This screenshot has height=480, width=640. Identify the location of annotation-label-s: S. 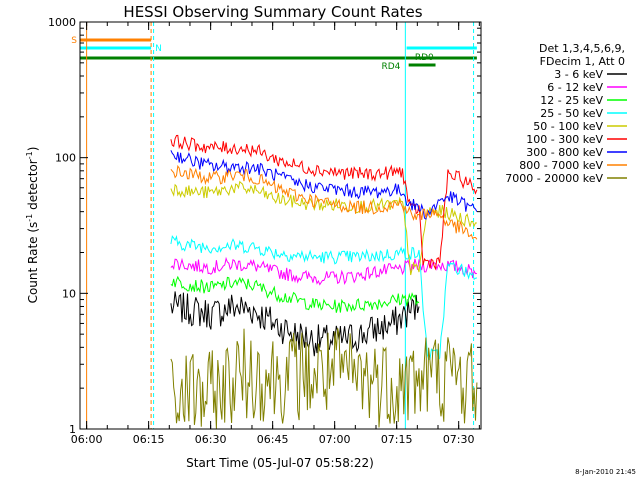
(74, 41).